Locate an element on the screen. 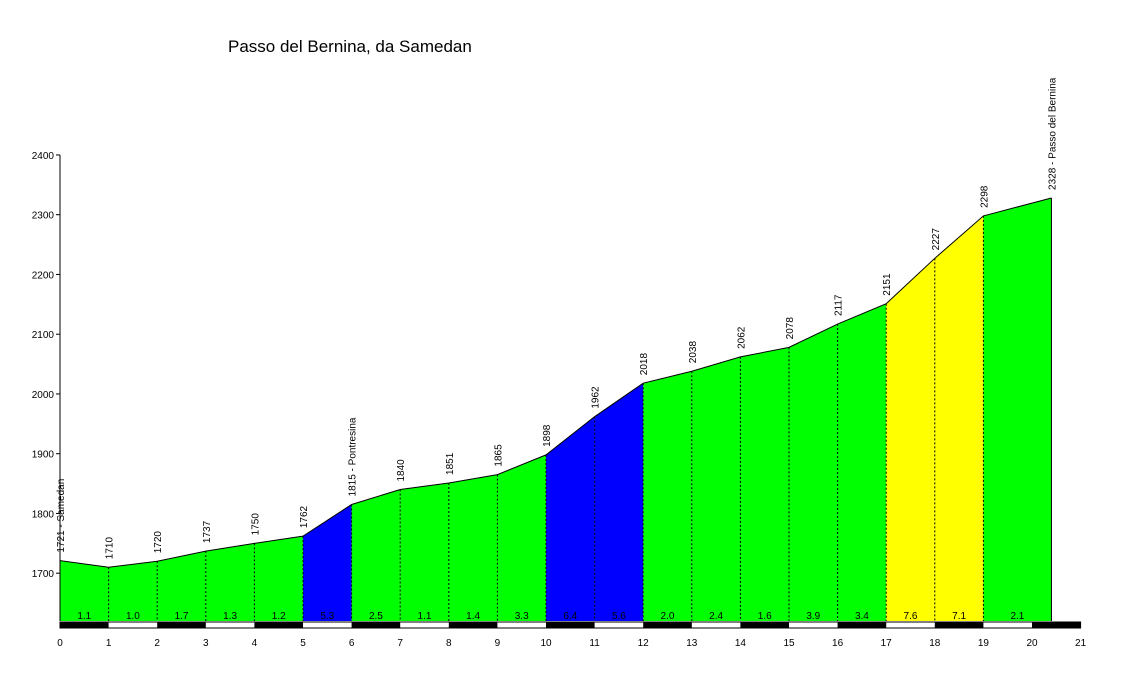  x-tick-label-3: 3 is located at coordinates (206, 643).